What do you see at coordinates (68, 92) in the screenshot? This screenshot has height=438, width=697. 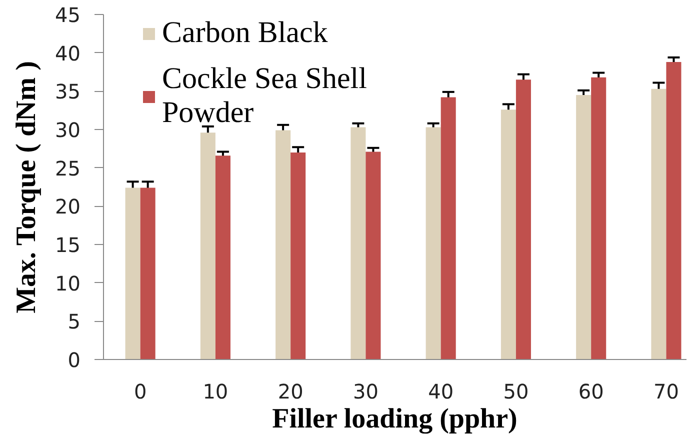 I see `y-tick-label: 35` at bounding box center [68, 92].